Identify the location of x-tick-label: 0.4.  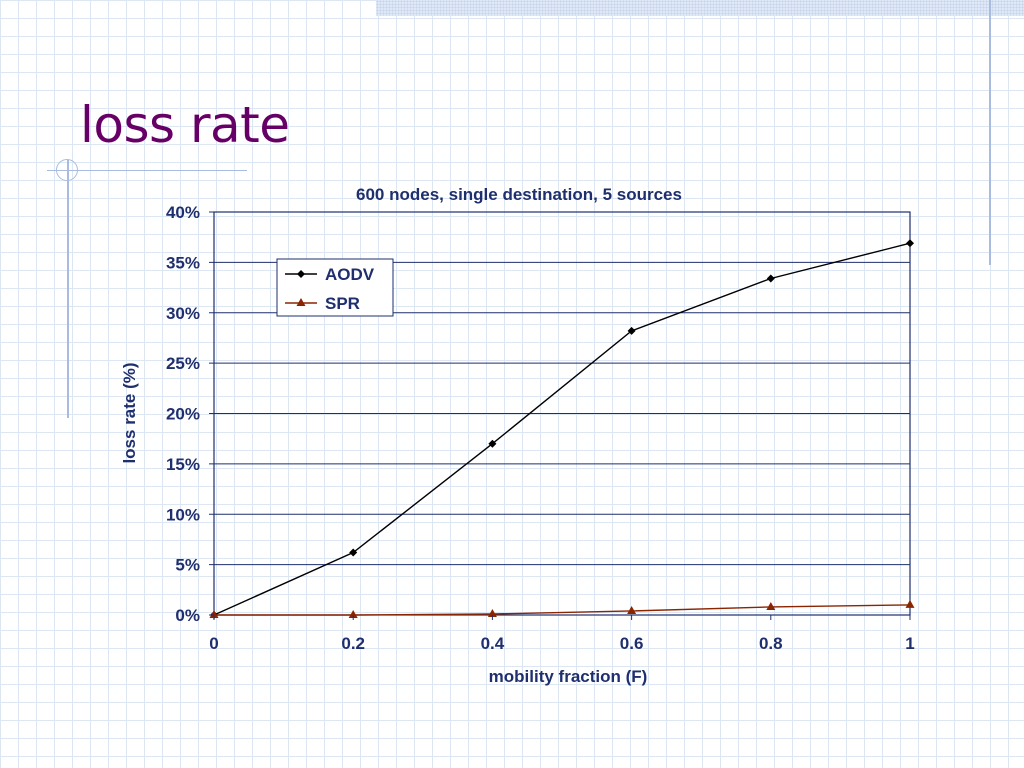
(493, 643).